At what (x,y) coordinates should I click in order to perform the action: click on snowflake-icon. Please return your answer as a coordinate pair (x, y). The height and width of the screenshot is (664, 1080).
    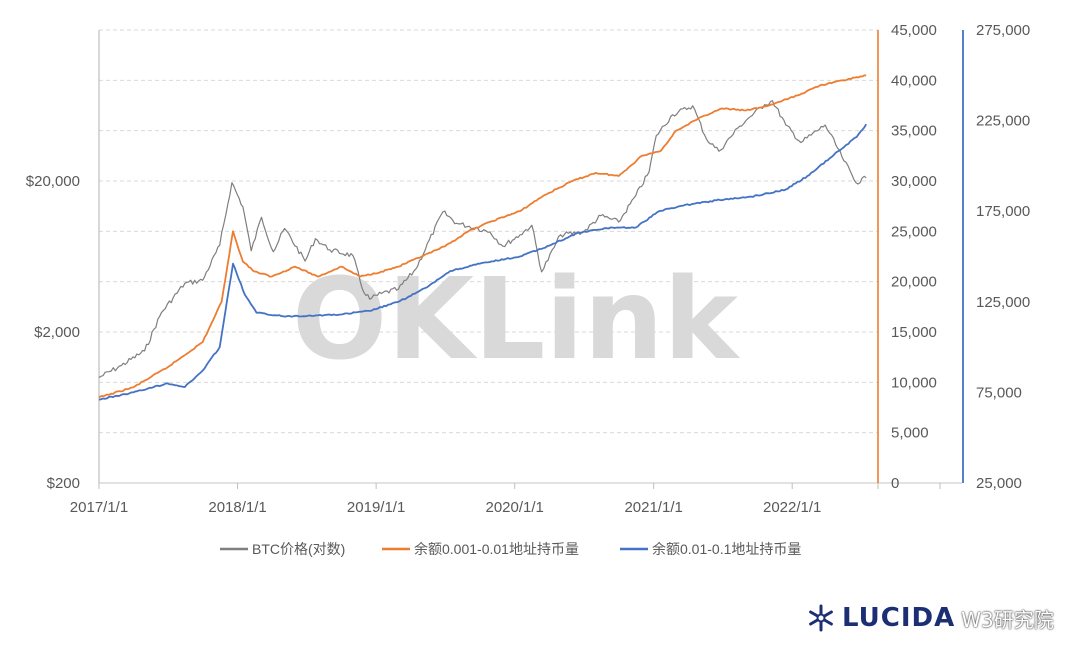
    Looking at the image, I should click on (821, 618).